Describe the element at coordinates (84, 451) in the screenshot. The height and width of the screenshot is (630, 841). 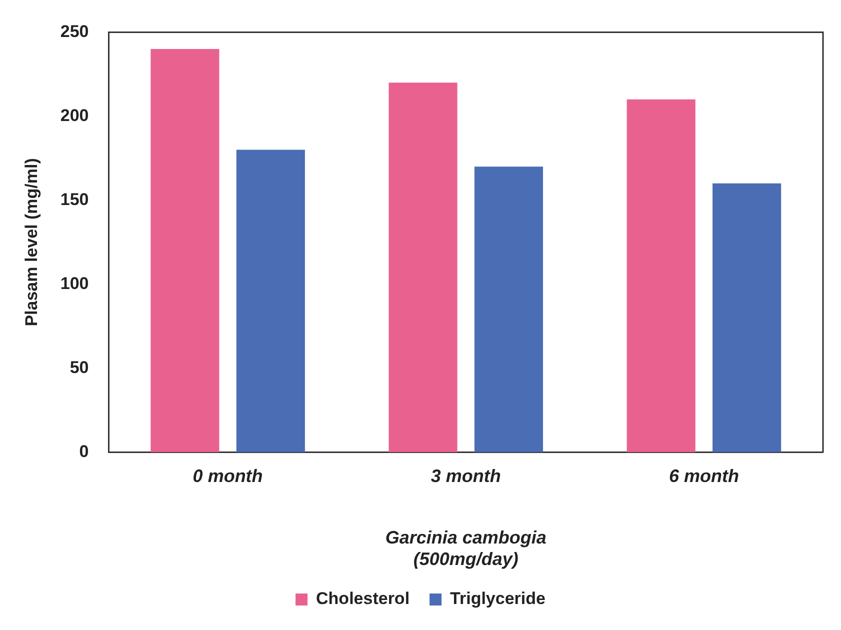
I see `y-tick-label: 0` at that location.